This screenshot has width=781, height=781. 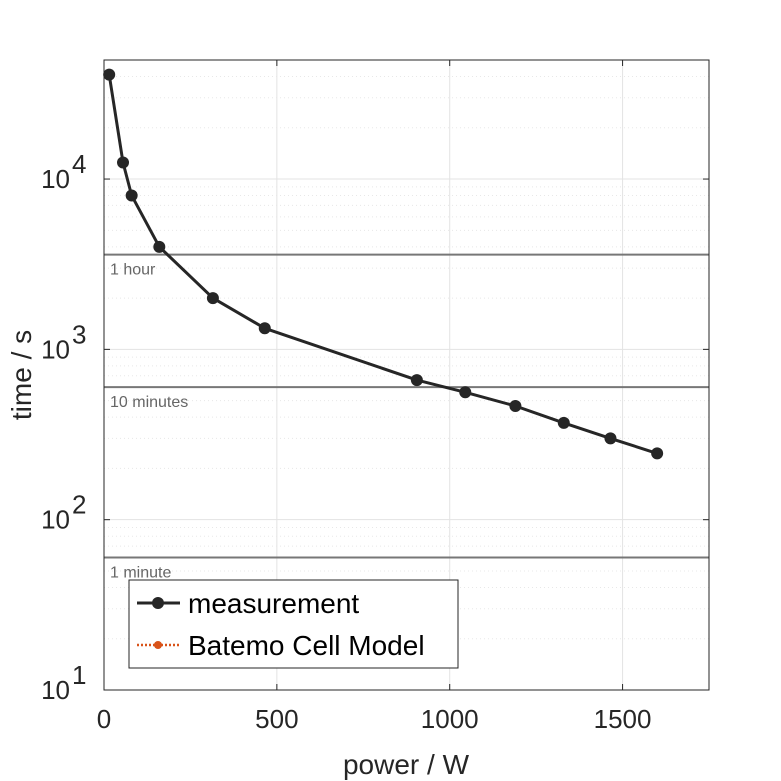 I want to click on y-axis-label: time / s, so click(x=21, y=375).